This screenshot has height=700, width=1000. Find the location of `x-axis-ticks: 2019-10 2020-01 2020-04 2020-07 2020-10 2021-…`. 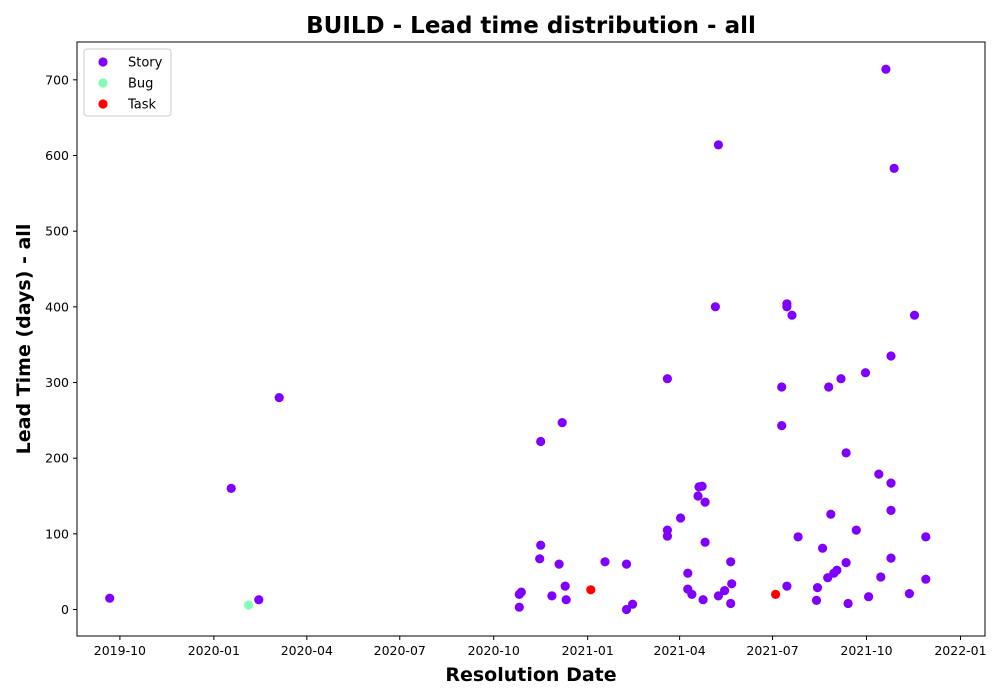

x-axis-ticks: 2019-10 2020-01 2020-04 2020-07 2020-10 2021-… is located at coordinates (540, 647).